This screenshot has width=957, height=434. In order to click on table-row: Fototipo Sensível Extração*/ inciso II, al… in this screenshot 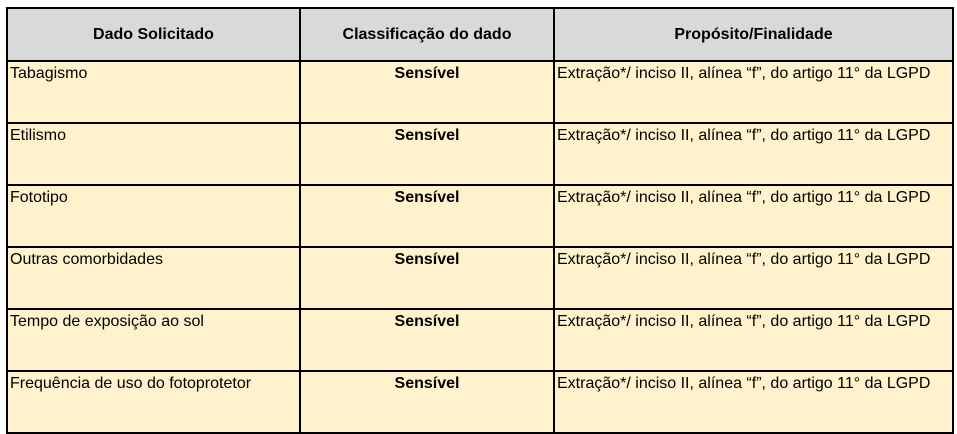, I will do `click(480, 216)`.